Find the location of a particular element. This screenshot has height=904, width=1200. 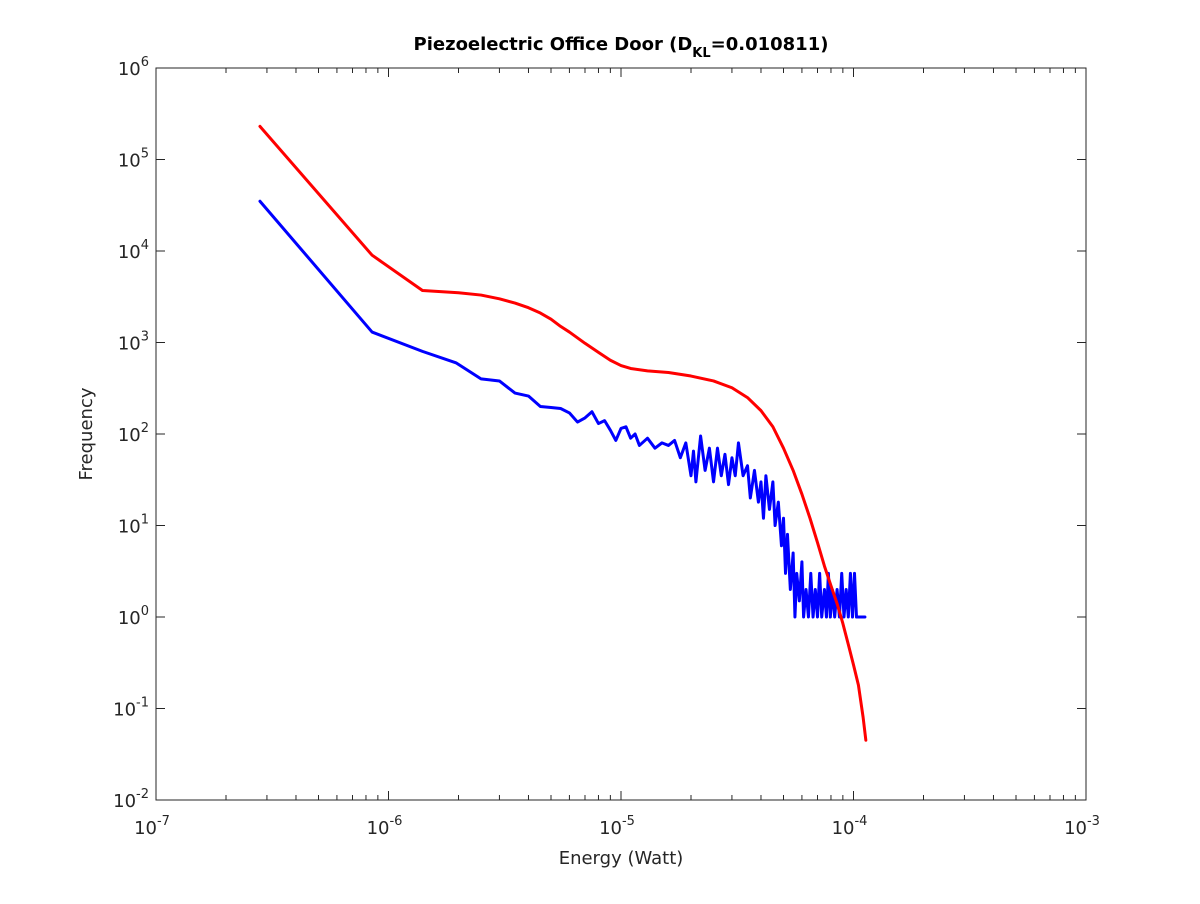

y-axis-label: Frequency is located at coordinates (86, 433).